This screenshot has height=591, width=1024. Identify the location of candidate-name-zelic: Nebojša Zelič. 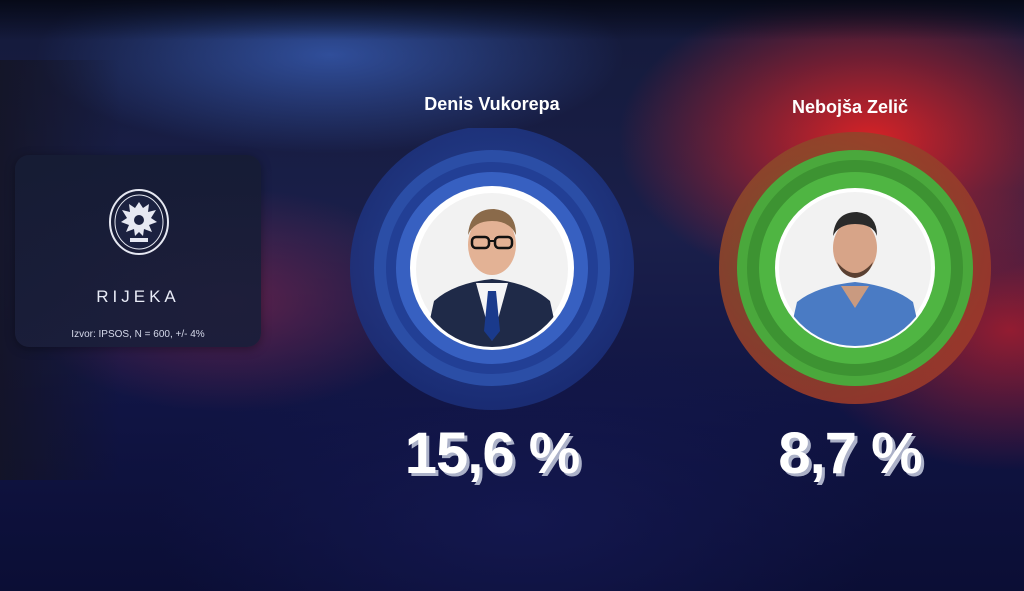
(850, 107).